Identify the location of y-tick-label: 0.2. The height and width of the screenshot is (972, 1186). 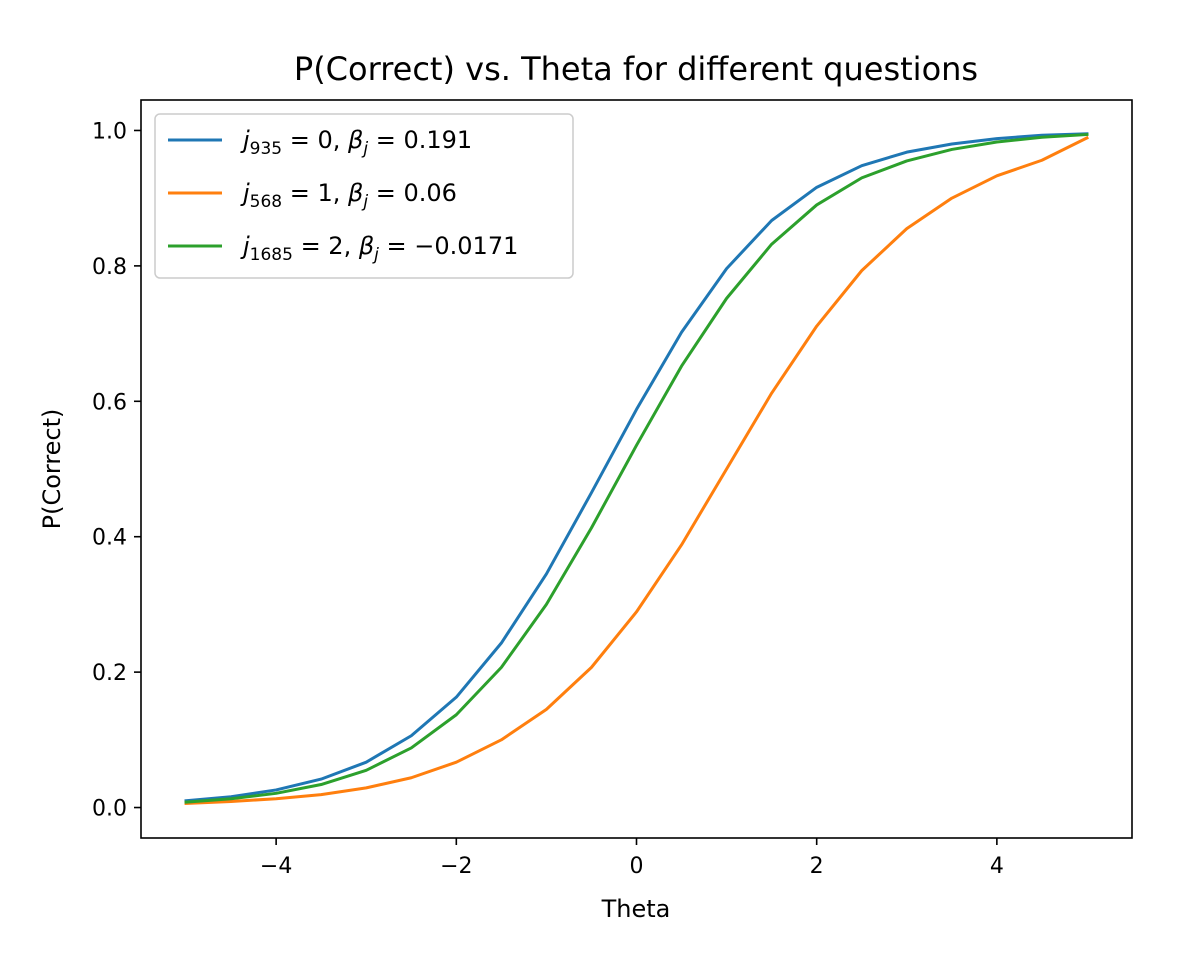
(109, 673).